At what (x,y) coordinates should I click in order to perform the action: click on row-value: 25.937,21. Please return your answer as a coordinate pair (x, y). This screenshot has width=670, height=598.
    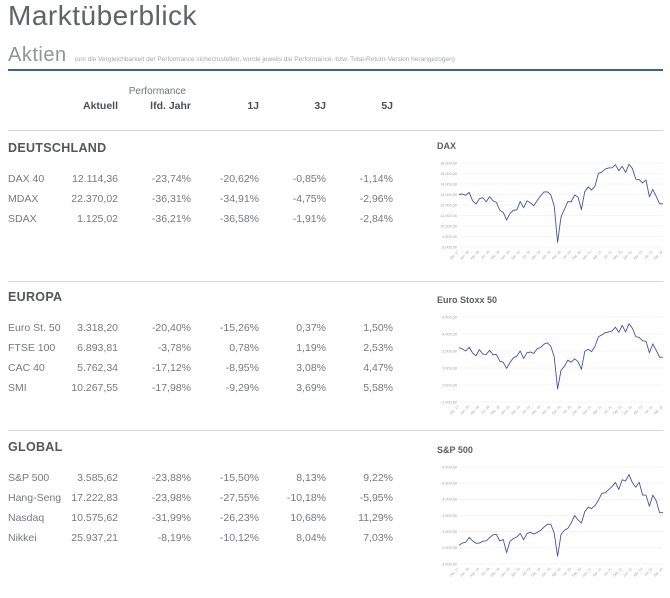
    Looking at the image, I should click on (94, 538).